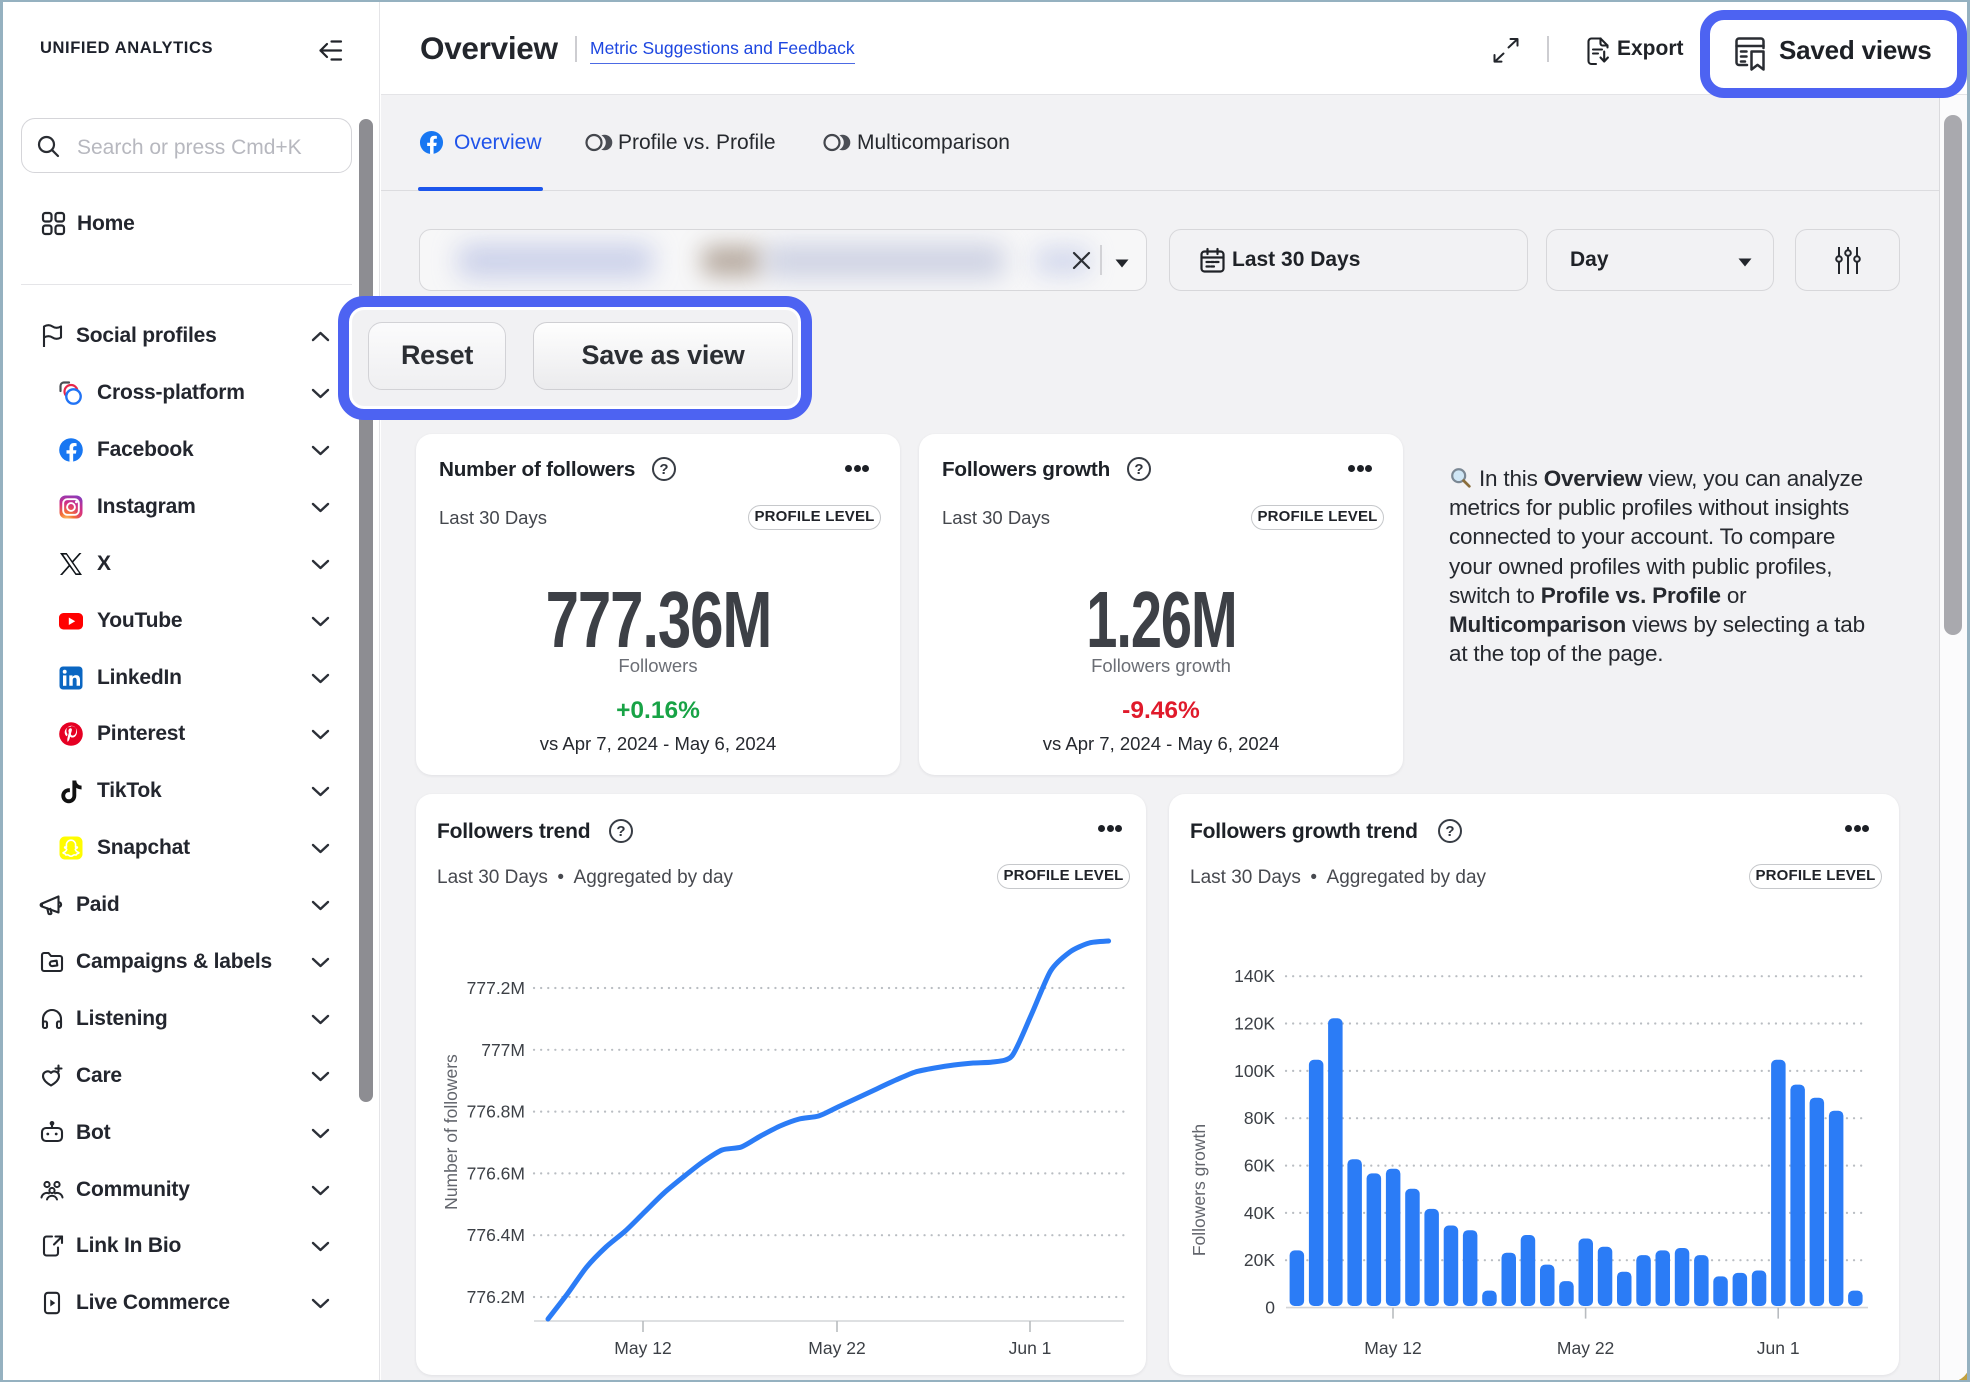  Describe the element at coordinates (1259, 1260) in the screenshot. I see `svg-text: 20K` at that location.